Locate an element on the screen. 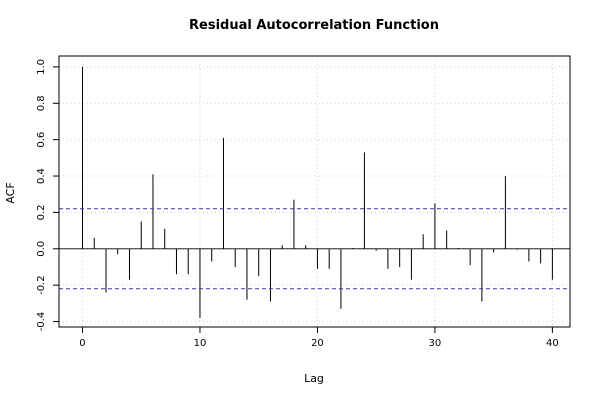  y-tick-label: 0.8 is located at coordinates (41, 103).